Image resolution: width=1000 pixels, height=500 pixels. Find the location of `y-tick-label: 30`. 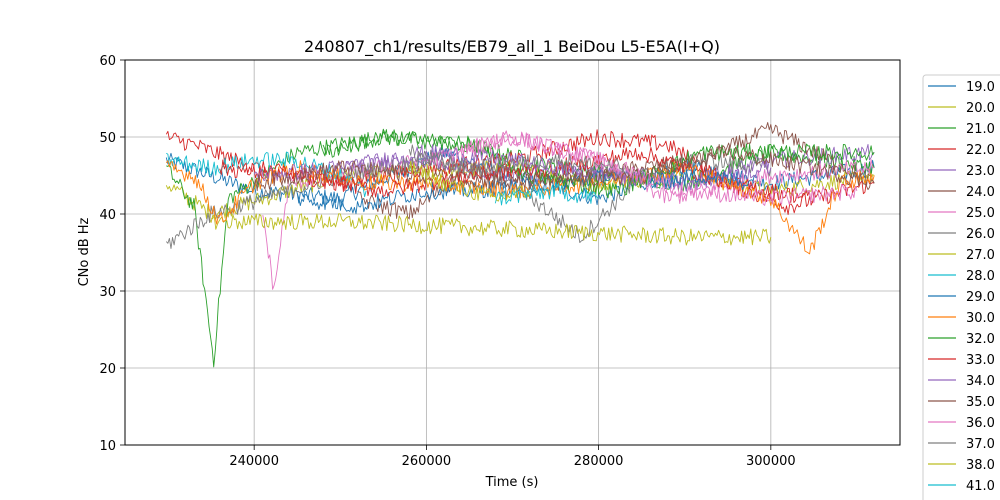

y-tick-label: 30 is located at coordinates (107, 292).